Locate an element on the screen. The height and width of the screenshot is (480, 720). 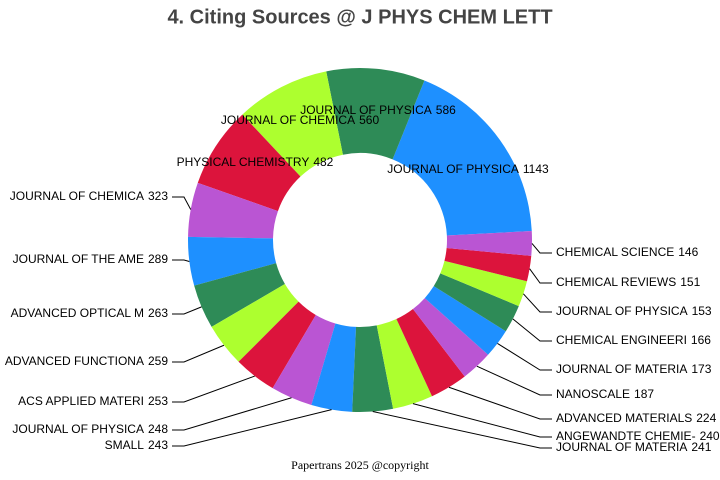
label-value: 1143 is located at coordinates (536, 169).